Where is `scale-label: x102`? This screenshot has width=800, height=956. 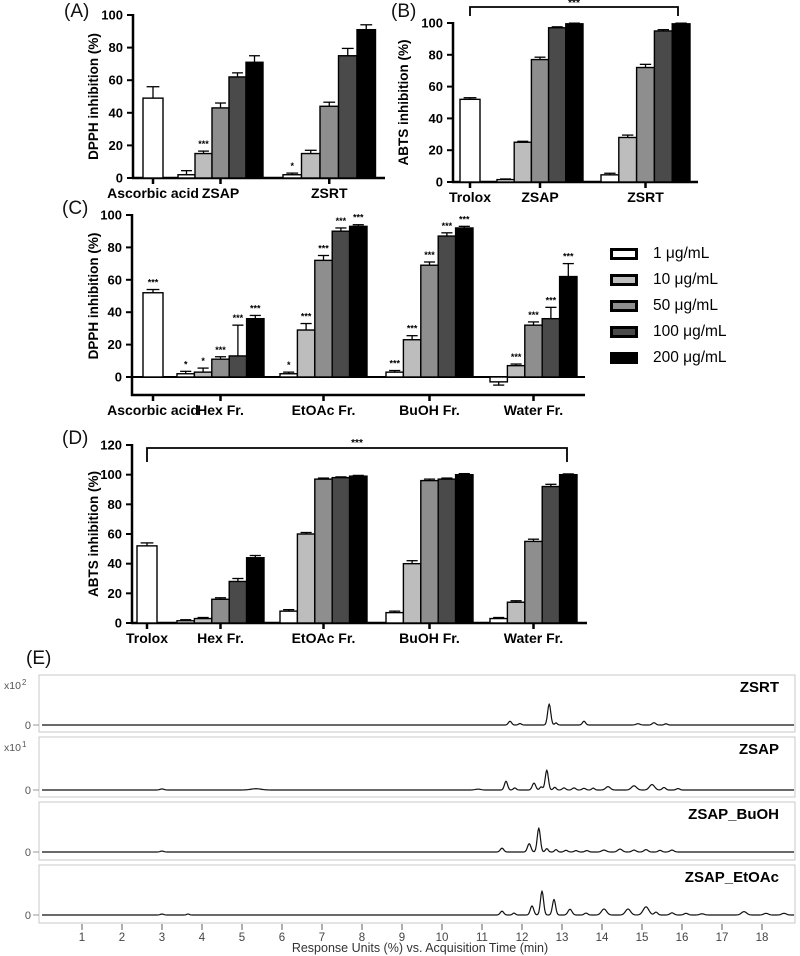 scale-label: x102 is located at coordinates (15, 685).